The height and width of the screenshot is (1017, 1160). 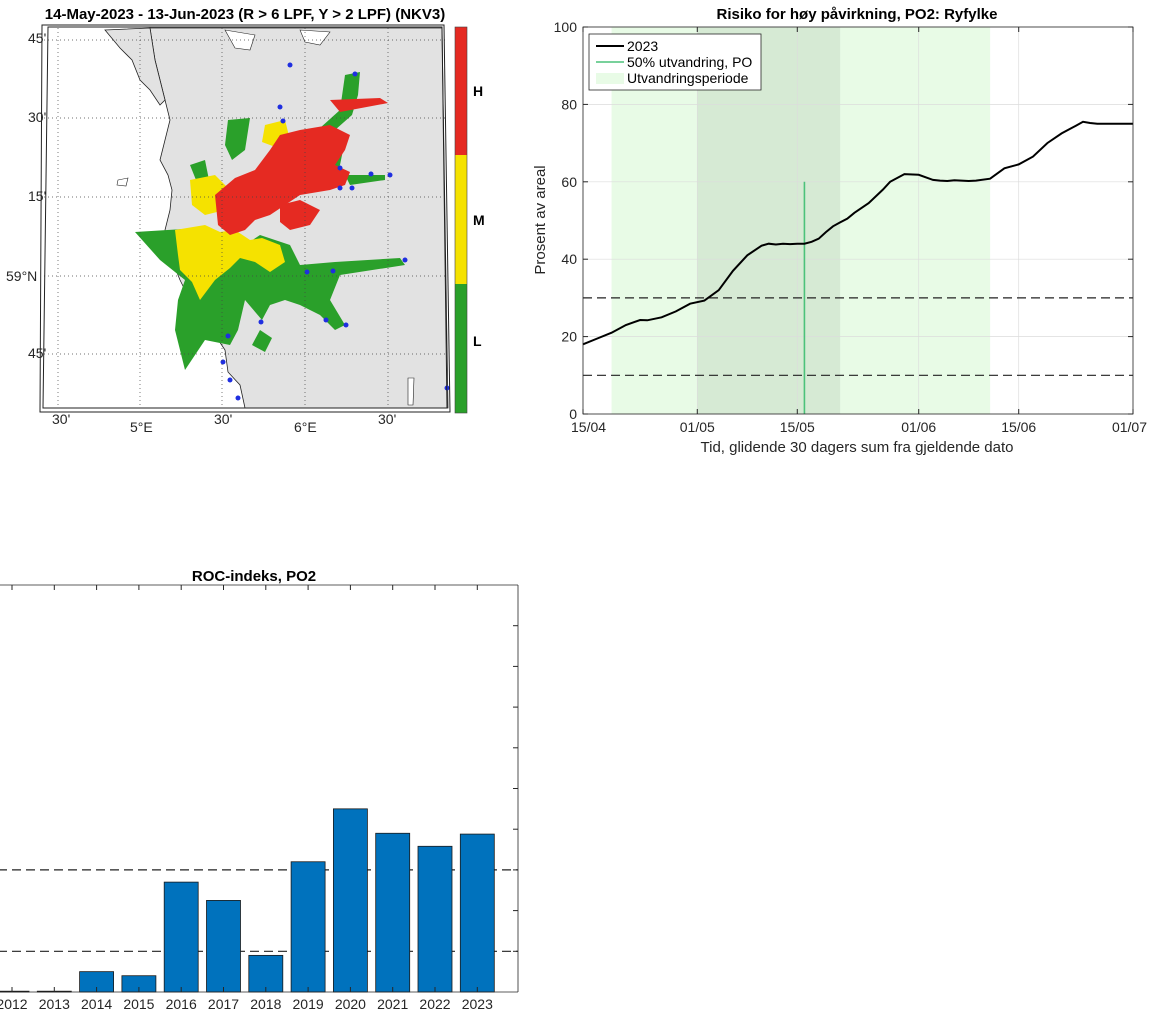 What do you see at coordinates (392, 1004) in the screenshot?
I see `x-tick-label: 2021` at bounding box center [392, 1004].